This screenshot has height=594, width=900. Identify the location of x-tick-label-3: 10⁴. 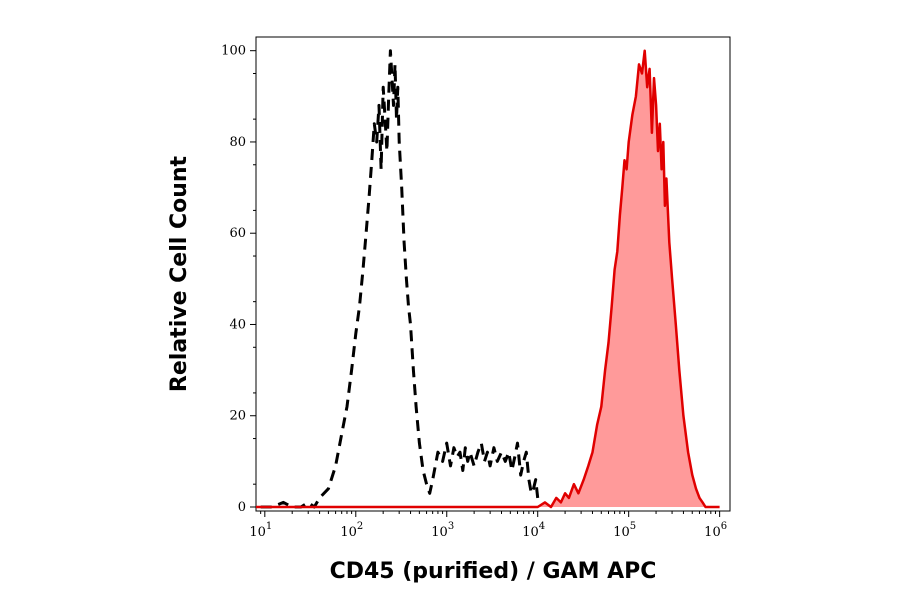
(533, 530).